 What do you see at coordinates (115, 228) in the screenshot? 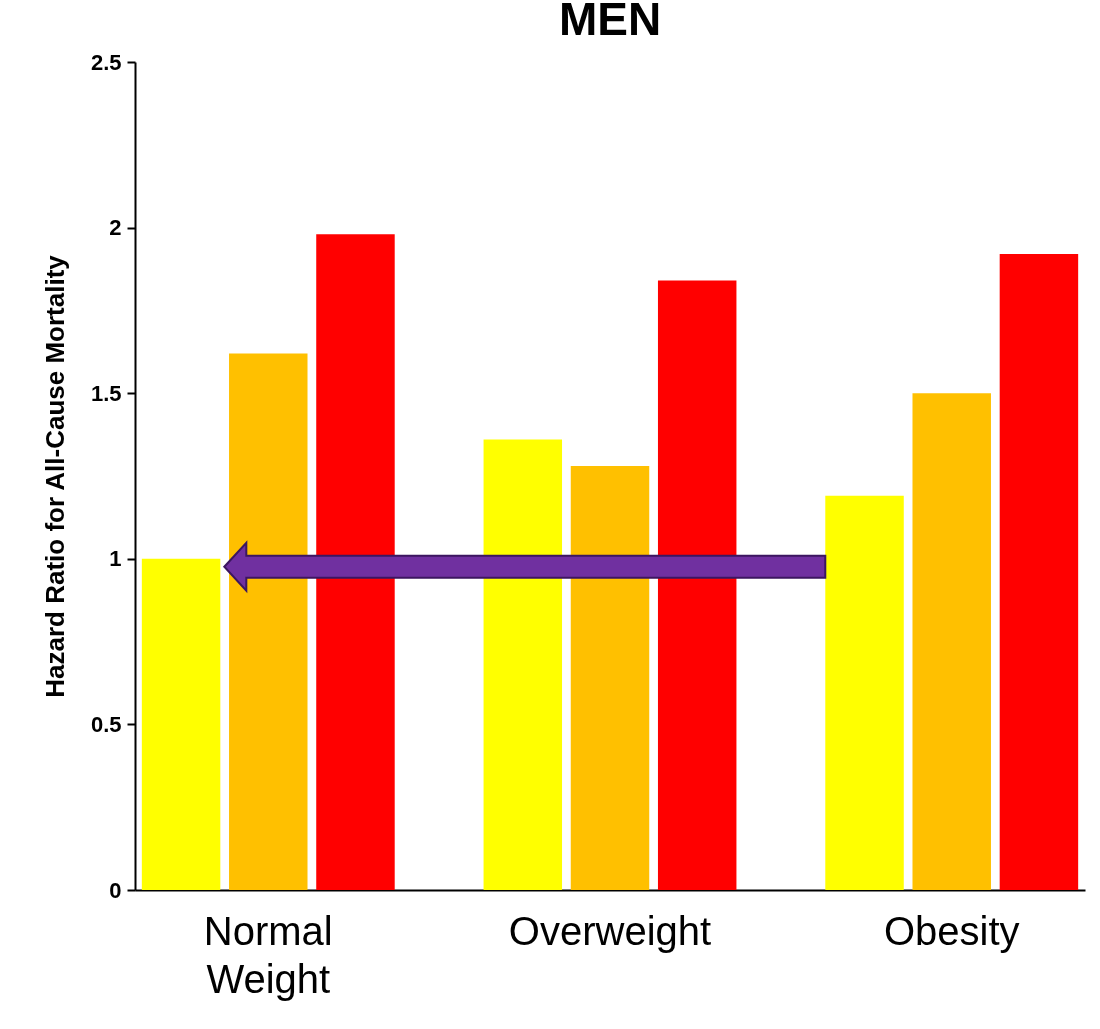
I see `y-tick-label: 2` at bounding box center [115, 228].